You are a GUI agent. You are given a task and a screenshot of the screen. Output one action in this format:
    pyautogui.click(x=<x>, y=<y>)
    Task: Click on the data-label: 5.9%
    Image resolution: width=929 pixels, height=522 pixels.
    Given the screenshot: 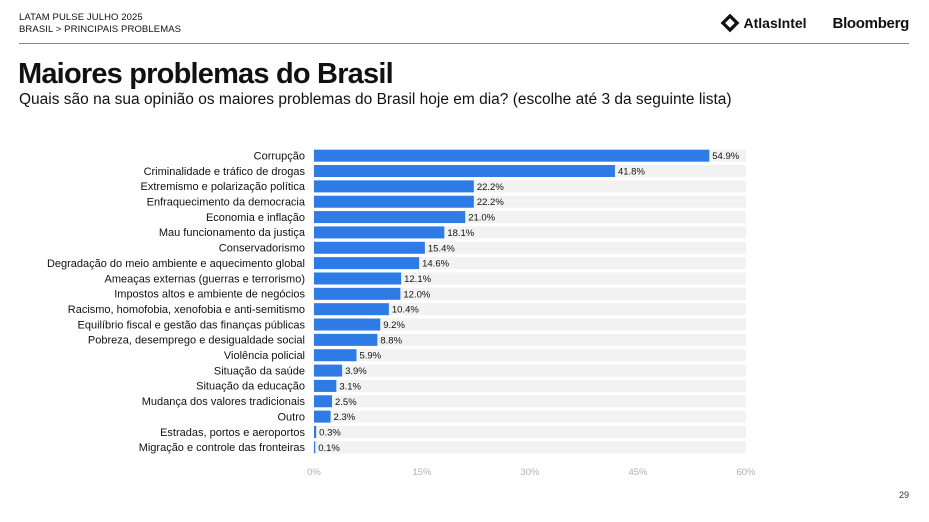 What is the action you would take?
    pyautogui.click(x=370, y=356)
    